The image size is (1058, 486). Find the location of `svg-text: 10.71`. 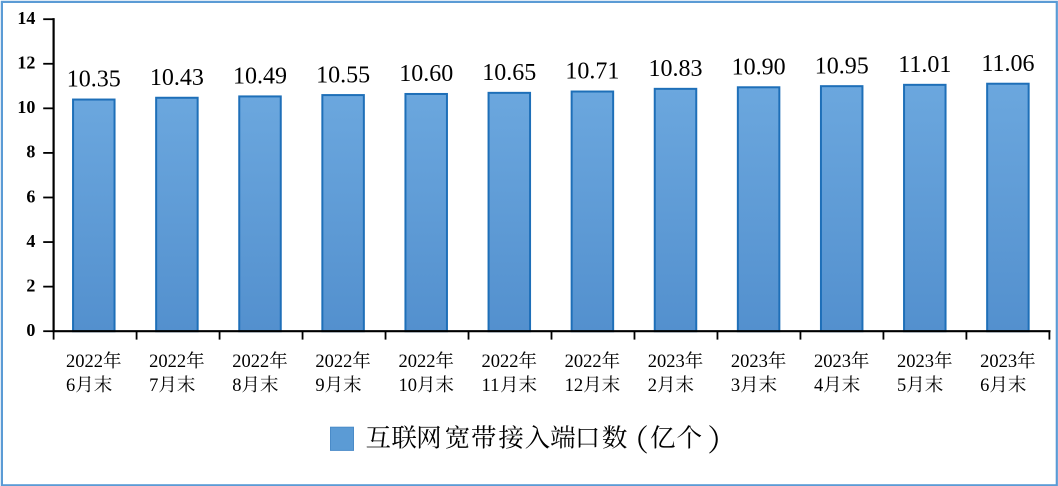

svg-text: 10.71 is located at coordinates (592, 72).